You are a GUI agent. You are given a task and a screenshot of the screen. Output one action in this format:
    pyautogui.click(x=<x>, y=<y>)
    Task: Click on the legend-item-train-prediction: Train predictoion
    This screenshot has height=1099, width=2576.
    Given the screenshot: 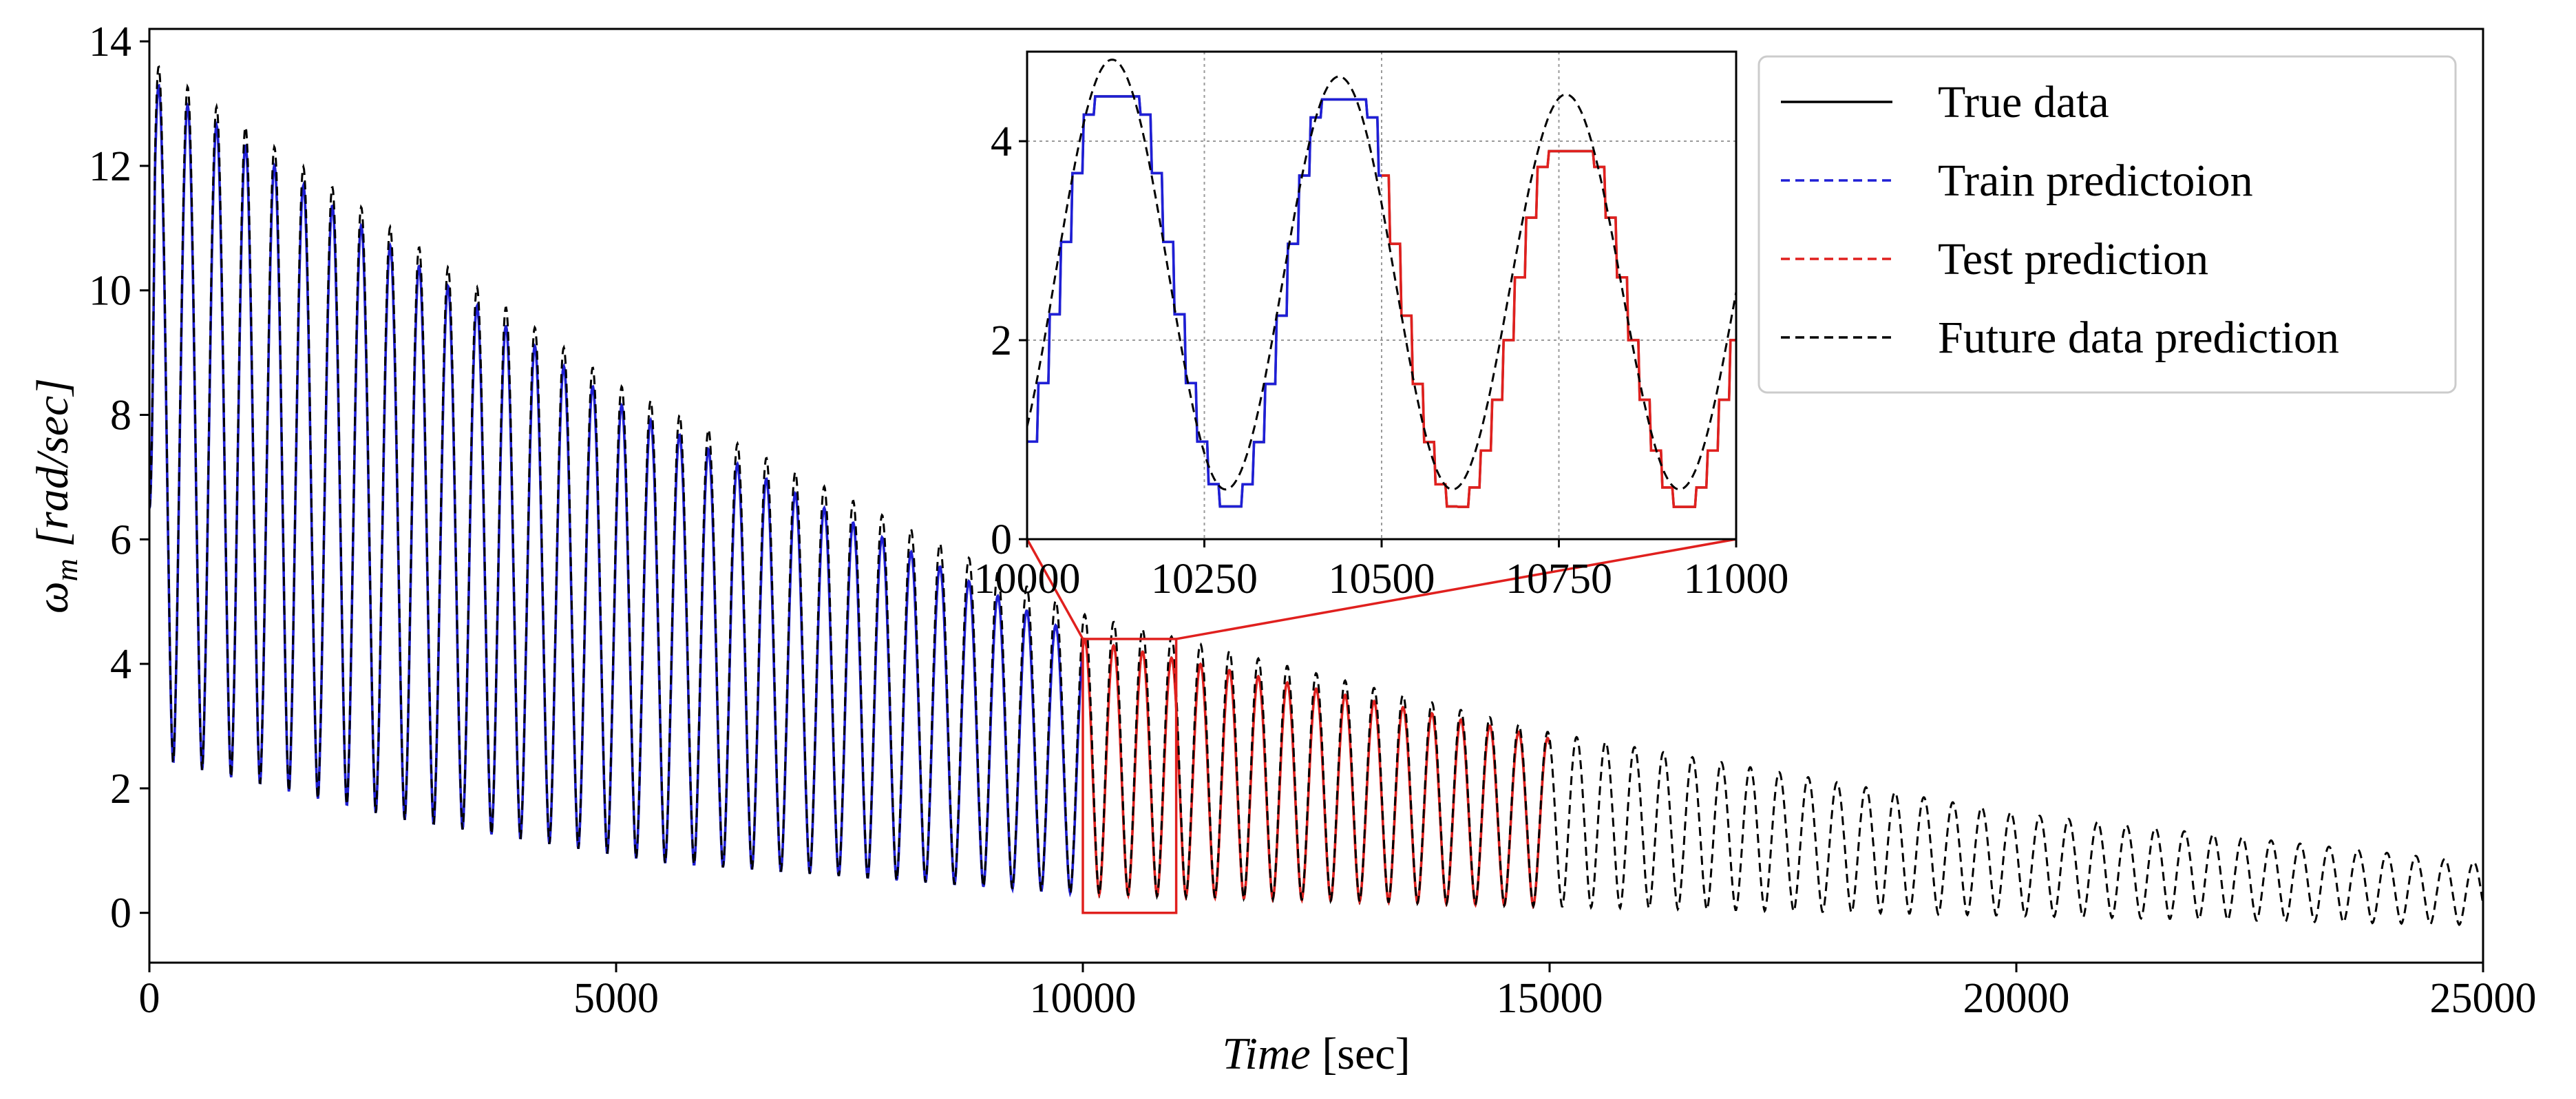 What is the action you would take?
    pyautogui.click(x=2017, y=181)
    